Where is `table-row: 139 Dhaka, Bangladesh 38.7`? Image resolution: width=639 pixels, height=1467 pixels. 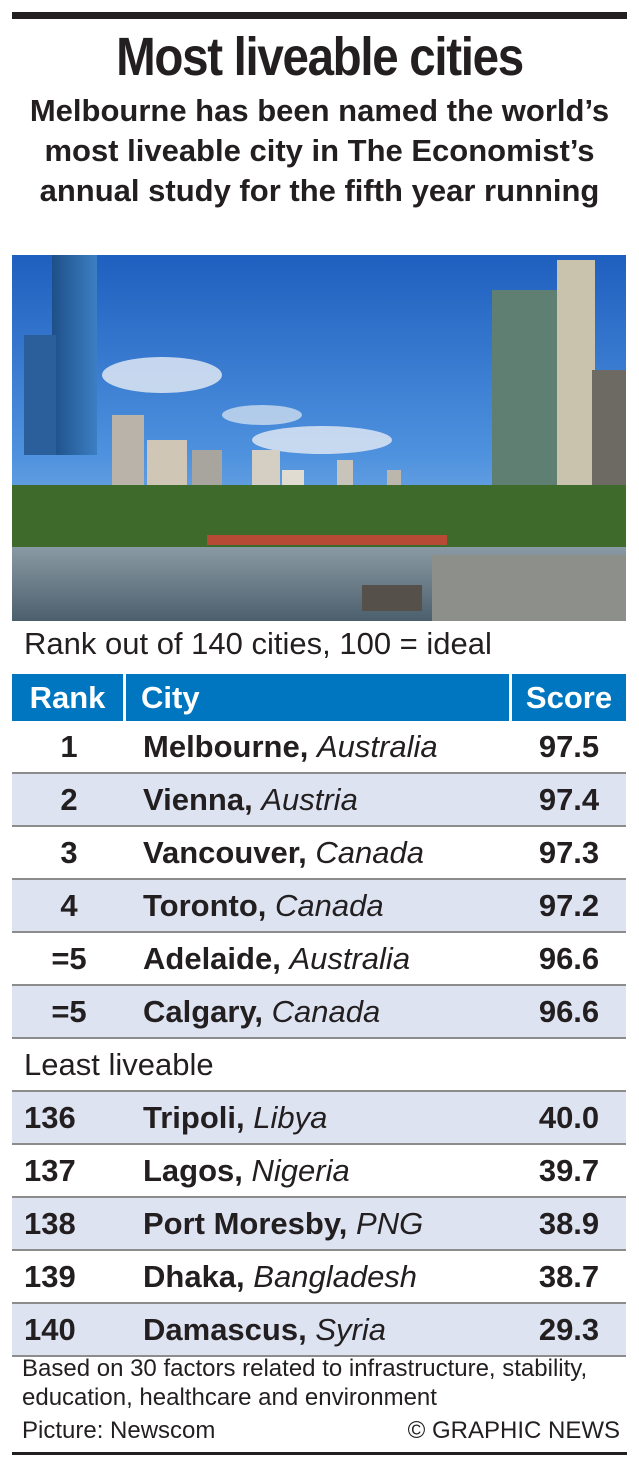 table-row: 139 Dhaka, Bangladesh 38.7 is located at coordinates (319, 1277).